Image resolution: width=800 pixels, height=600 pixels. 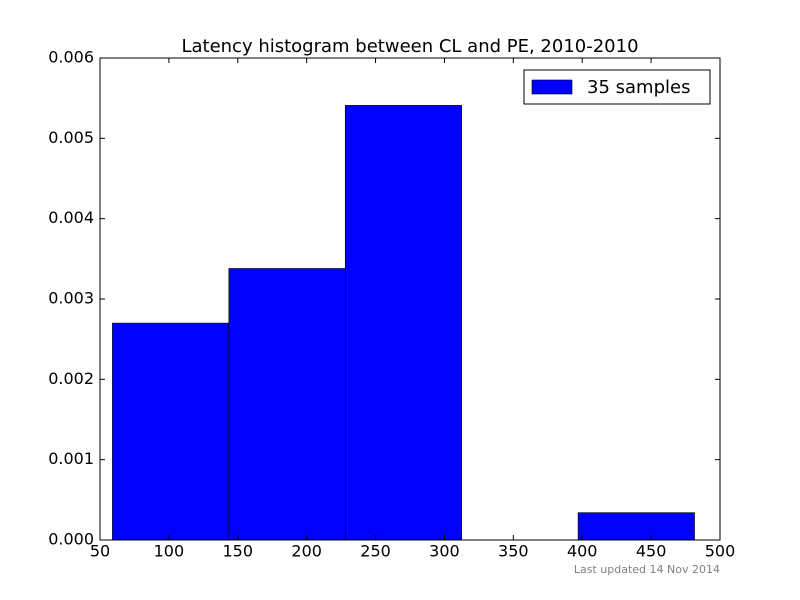 I want to click on annotation: Last updated 14 Nov 2014, so click(x=647, y=569).